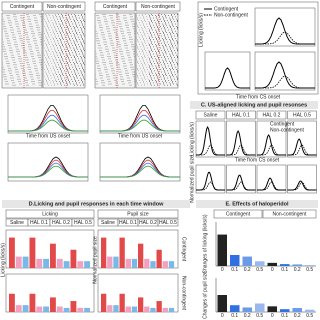 The image size is (320, 320). I want to click on title-bar, so click(254, 105).